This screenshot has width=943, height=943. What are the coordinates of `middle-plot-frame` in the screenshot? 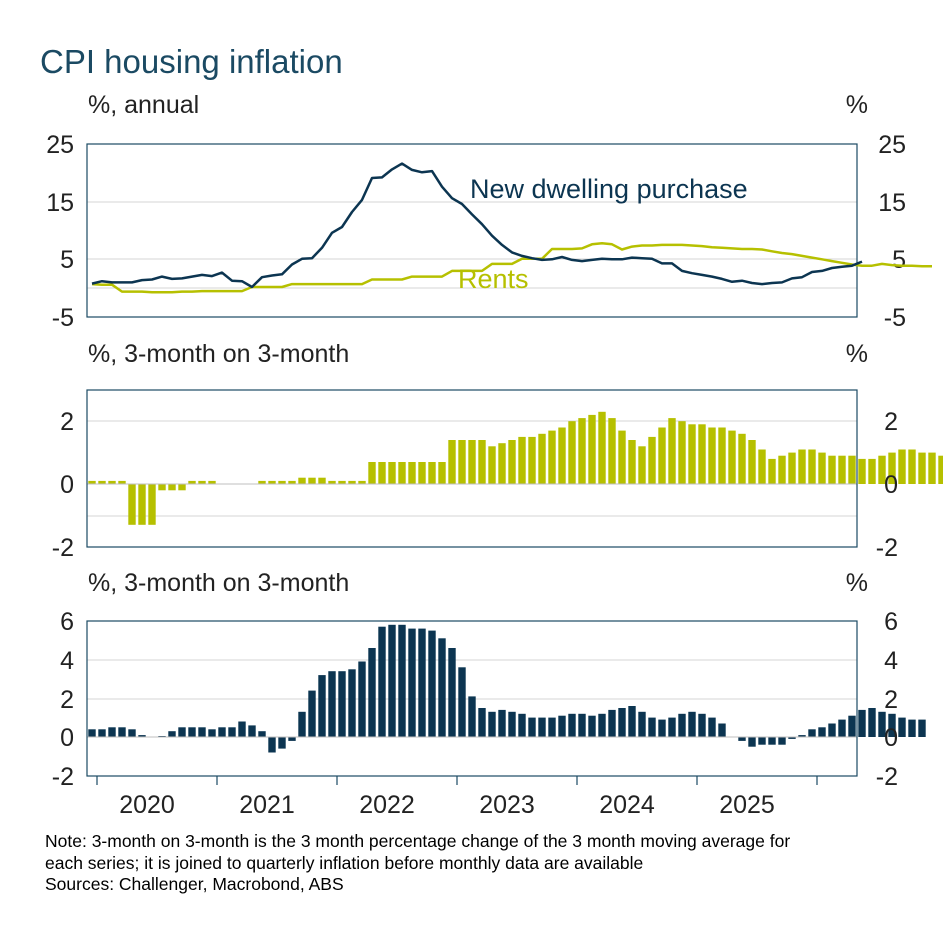 It's located at (472, 468).